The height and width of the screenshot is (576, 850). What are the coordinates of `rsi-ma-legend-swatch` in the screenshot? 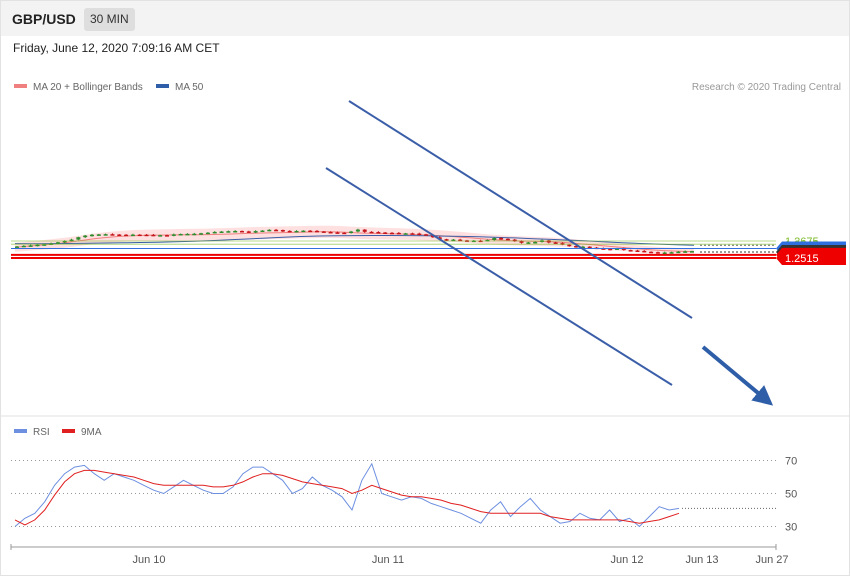 It's located at (68, 431).